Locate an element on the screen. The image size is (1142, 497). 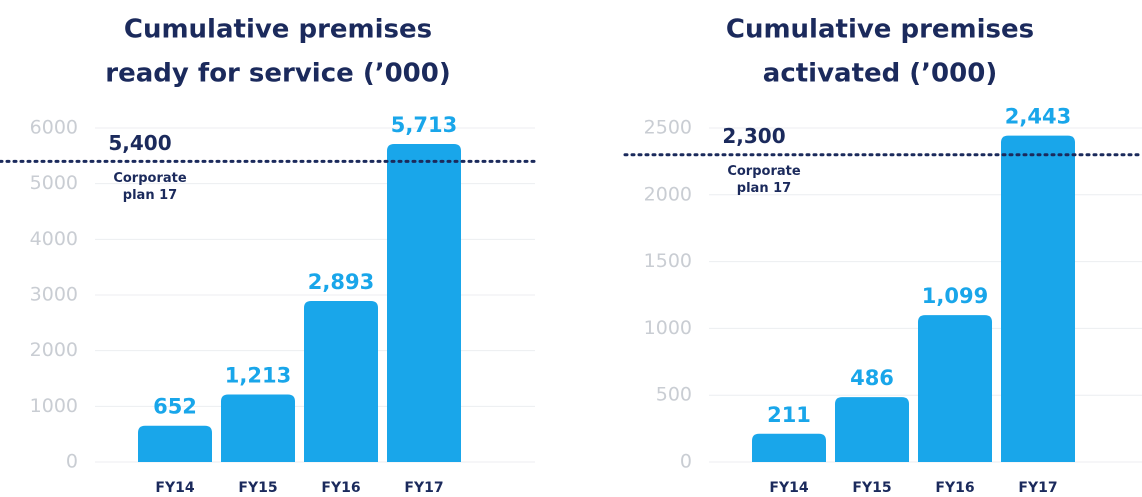
reference-label: 5,400 is located at coordinates (139, 143).